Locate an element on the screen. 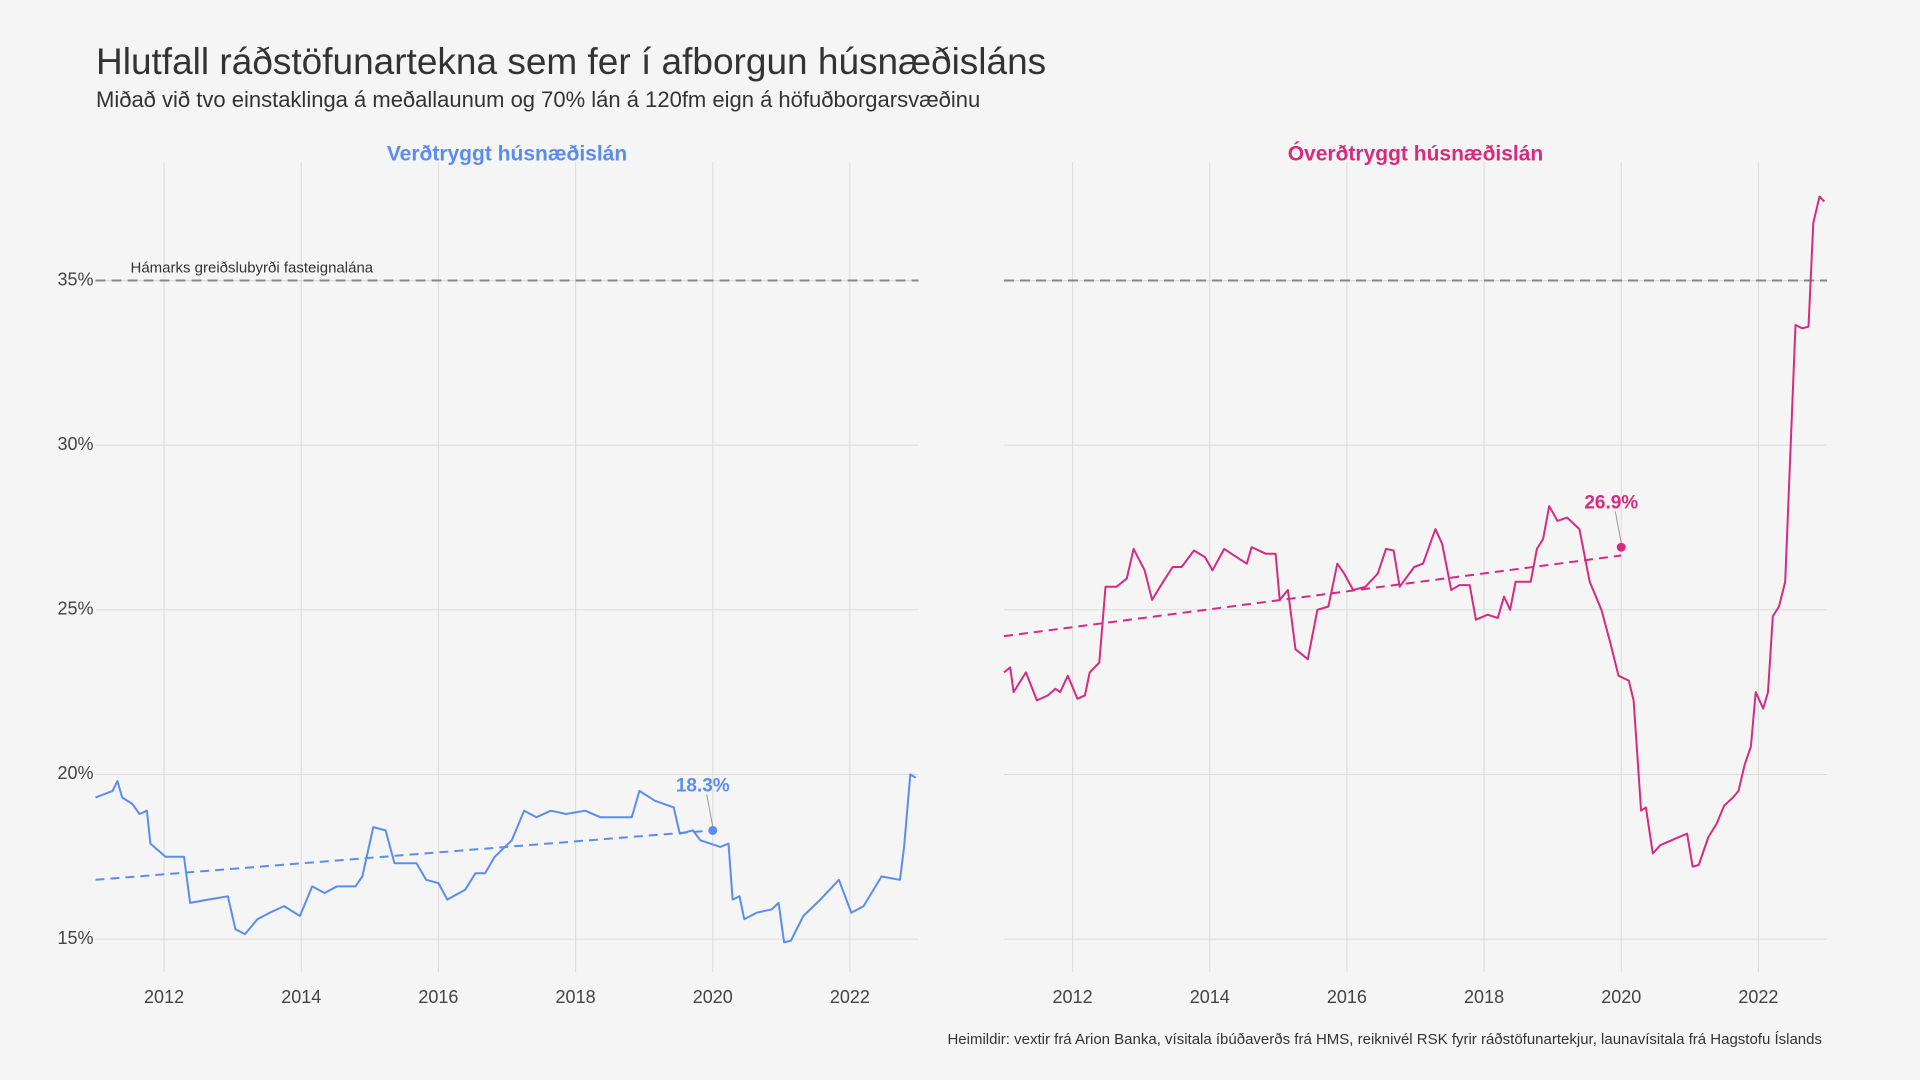 The width and height of the screenshot is (1920, 1080). annotation-label: 26.9% is located at coordinates (1611, 502).